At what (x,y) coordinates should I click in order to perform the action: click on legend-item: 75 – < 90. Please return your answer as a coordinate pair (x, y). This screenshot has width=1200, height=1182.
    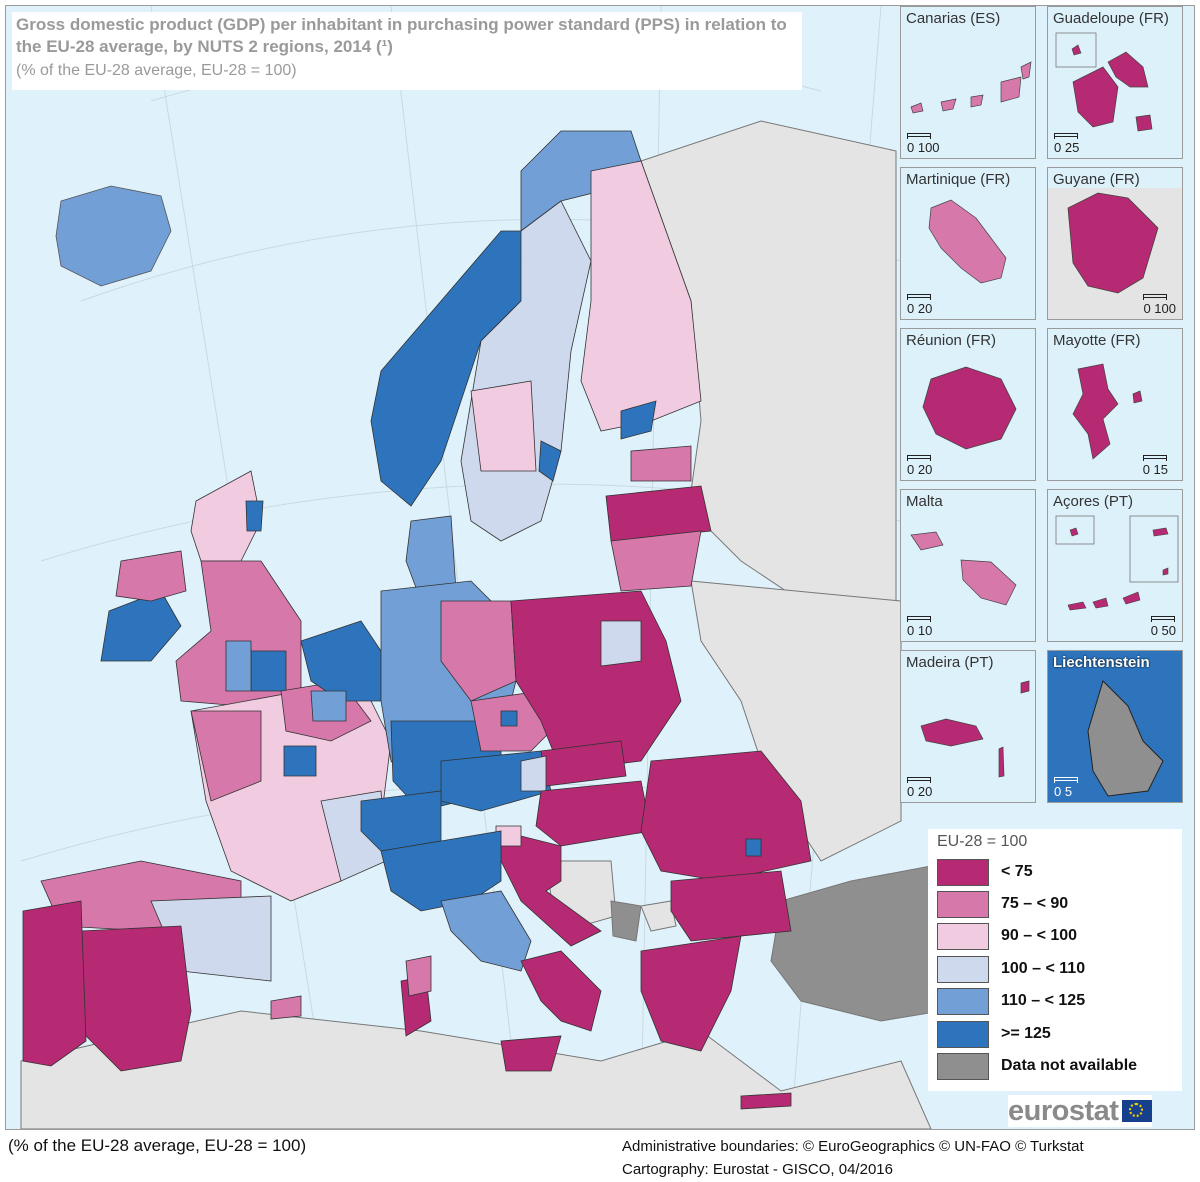
    Looking at the image, I should click on (1002, 904).